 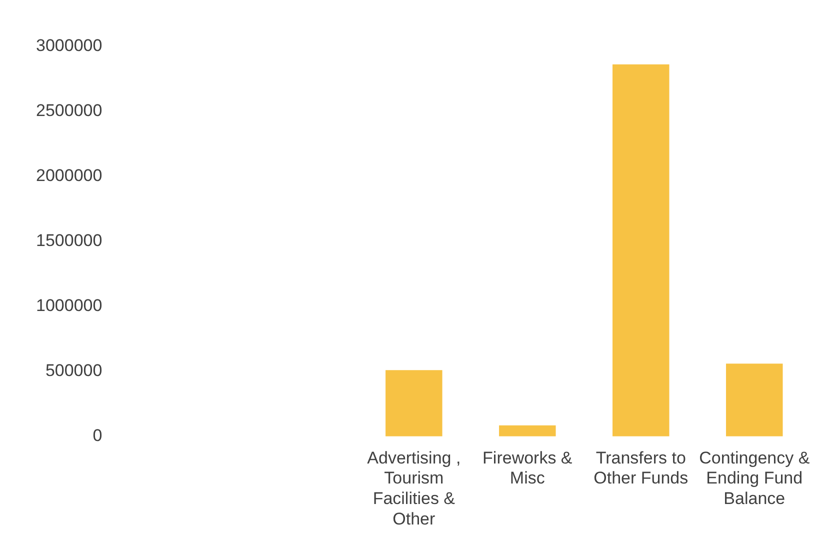 I want to click on y-tick-label: 2500000, so click(x=69, y=110).